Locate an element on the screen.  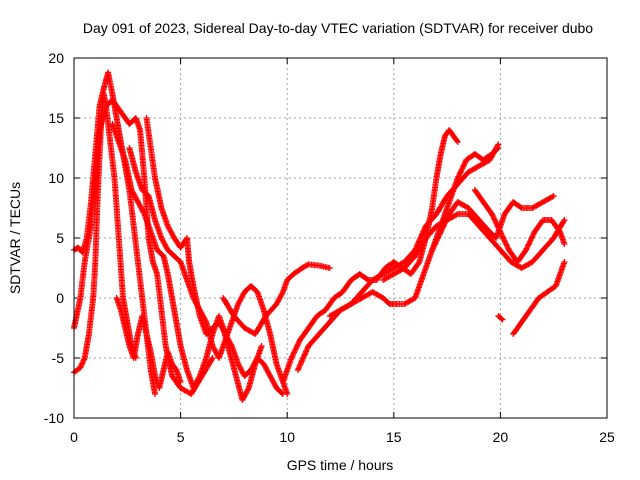
x-tick-label: 5 is located at coordinates (181, 437).